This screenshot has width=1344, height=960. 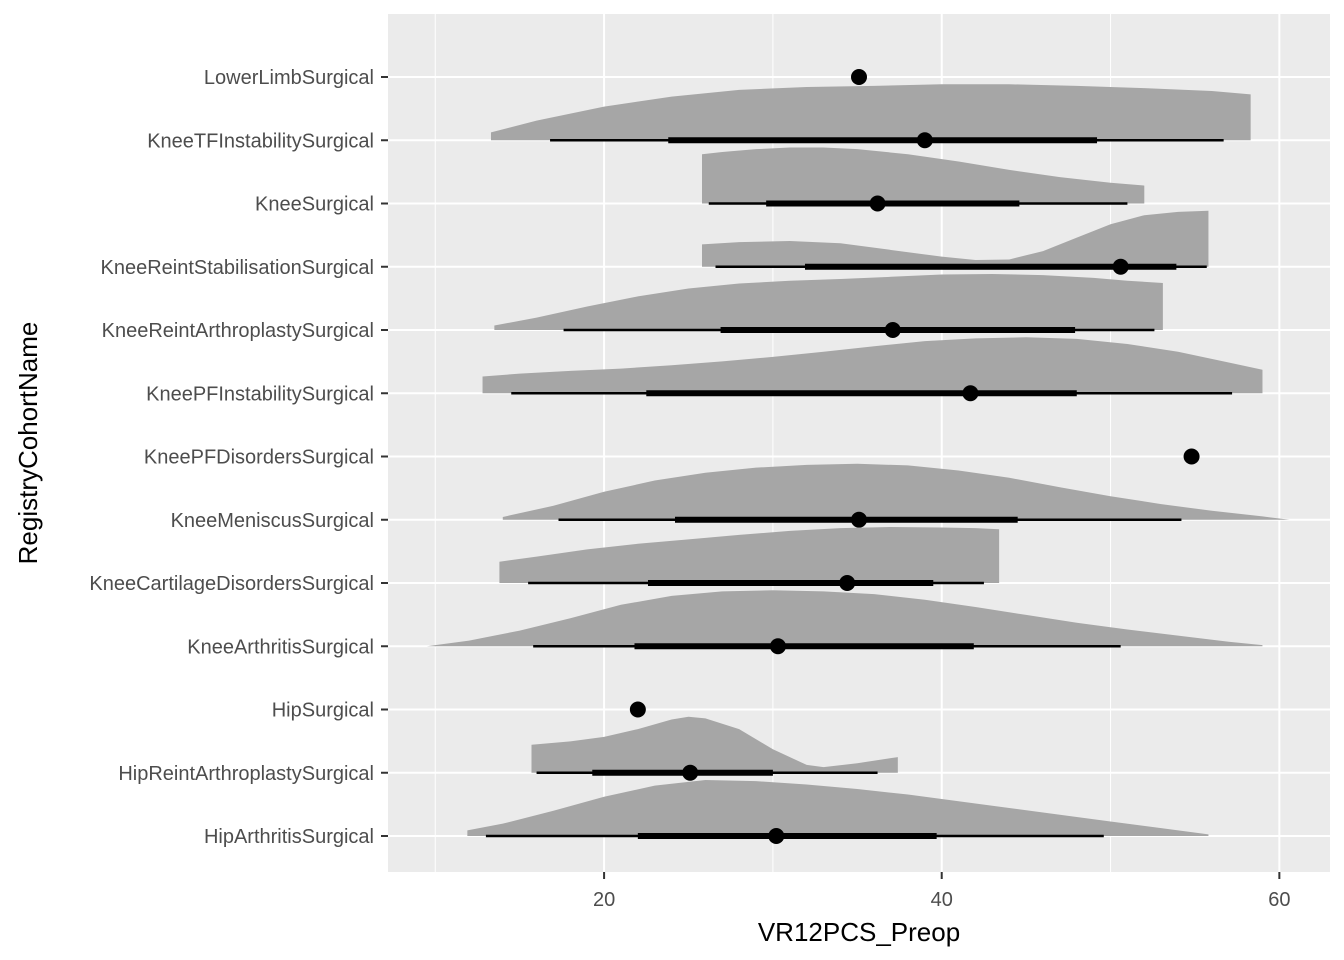 I want to click on y-tick-label: KneeCartilageDisordersSurgical, so click(x=231, y=584).